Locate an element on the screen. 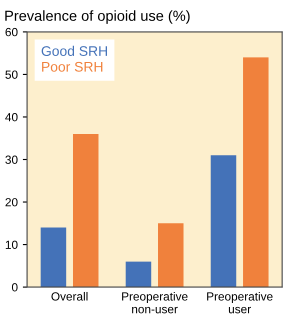 The image size is (285, 319). text: Poor SRH is located at coordinates (72, 67).